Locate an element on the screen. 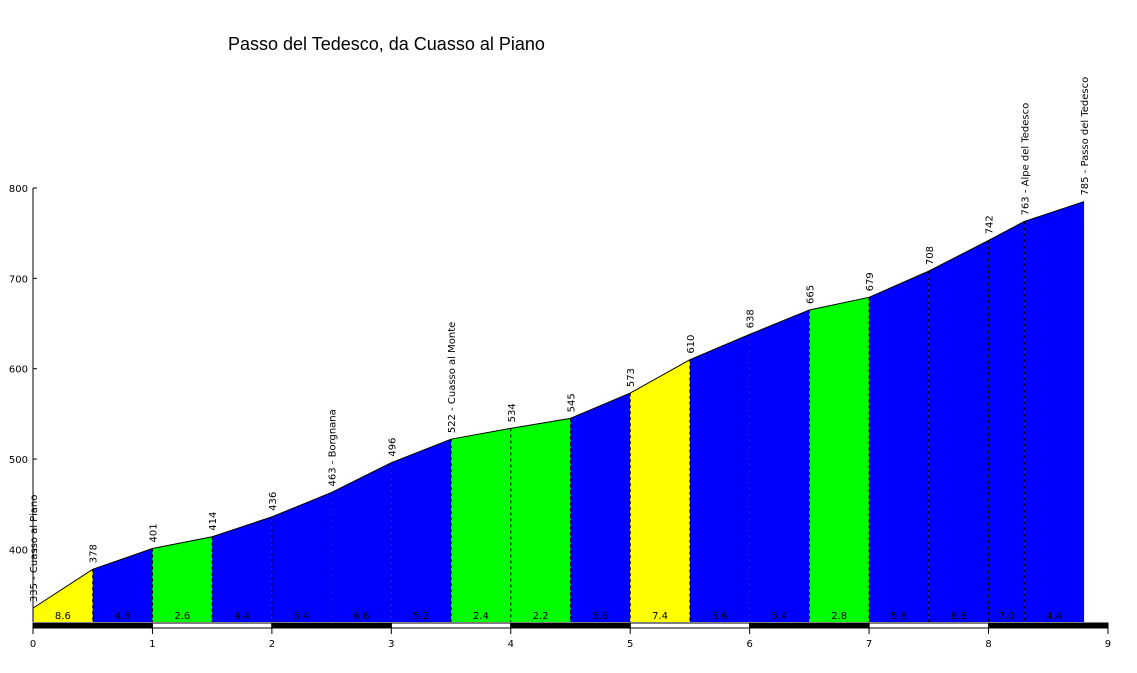 The height and width of the screenshot is (673, 1137). gradient-label: 7.0 is located at coordinates (1006, 616).